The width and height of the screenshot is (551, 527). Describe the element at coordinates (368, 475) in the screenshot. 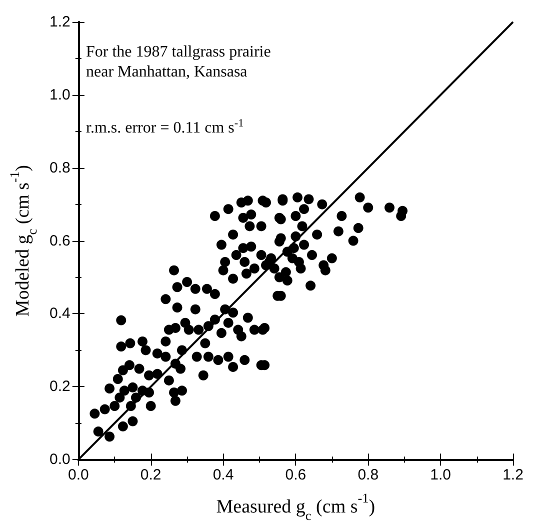

I see `x-tick-label: 0.8` at that location.